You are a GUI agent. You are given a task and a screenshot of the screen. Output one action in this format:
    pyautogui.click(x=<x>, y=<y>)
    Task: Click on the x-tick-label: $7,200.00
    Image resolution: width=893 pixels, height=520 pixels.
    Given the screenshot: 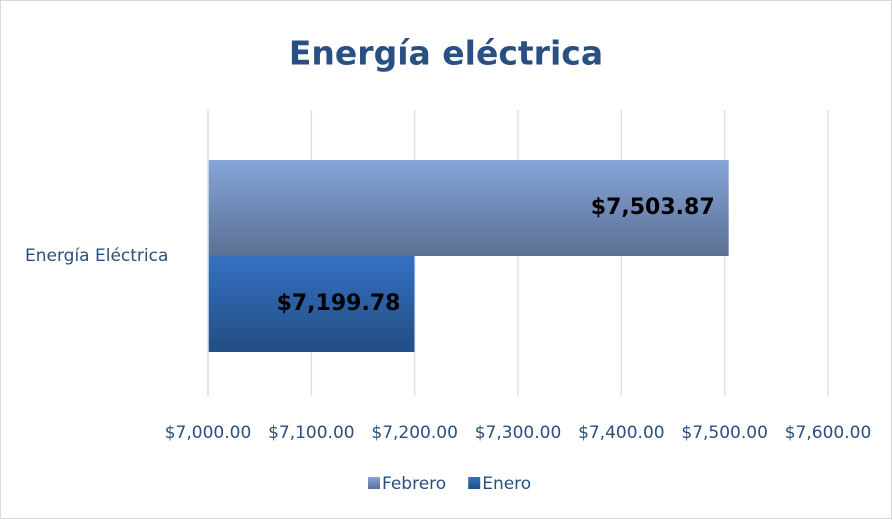 What is the action you would take?
    pyautogui.click(x=414, y=433)
    